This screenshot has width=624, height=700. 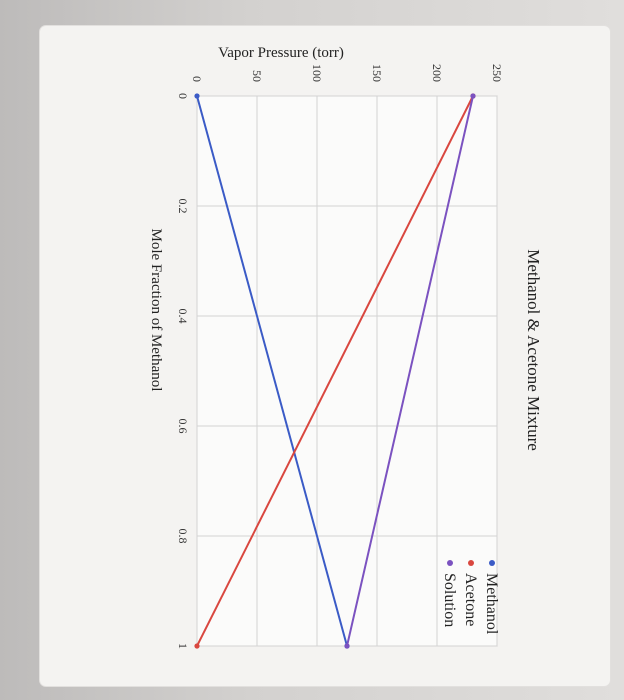 I want to click on legend-label-acetone: Acetone, so click(x=470, y=599).